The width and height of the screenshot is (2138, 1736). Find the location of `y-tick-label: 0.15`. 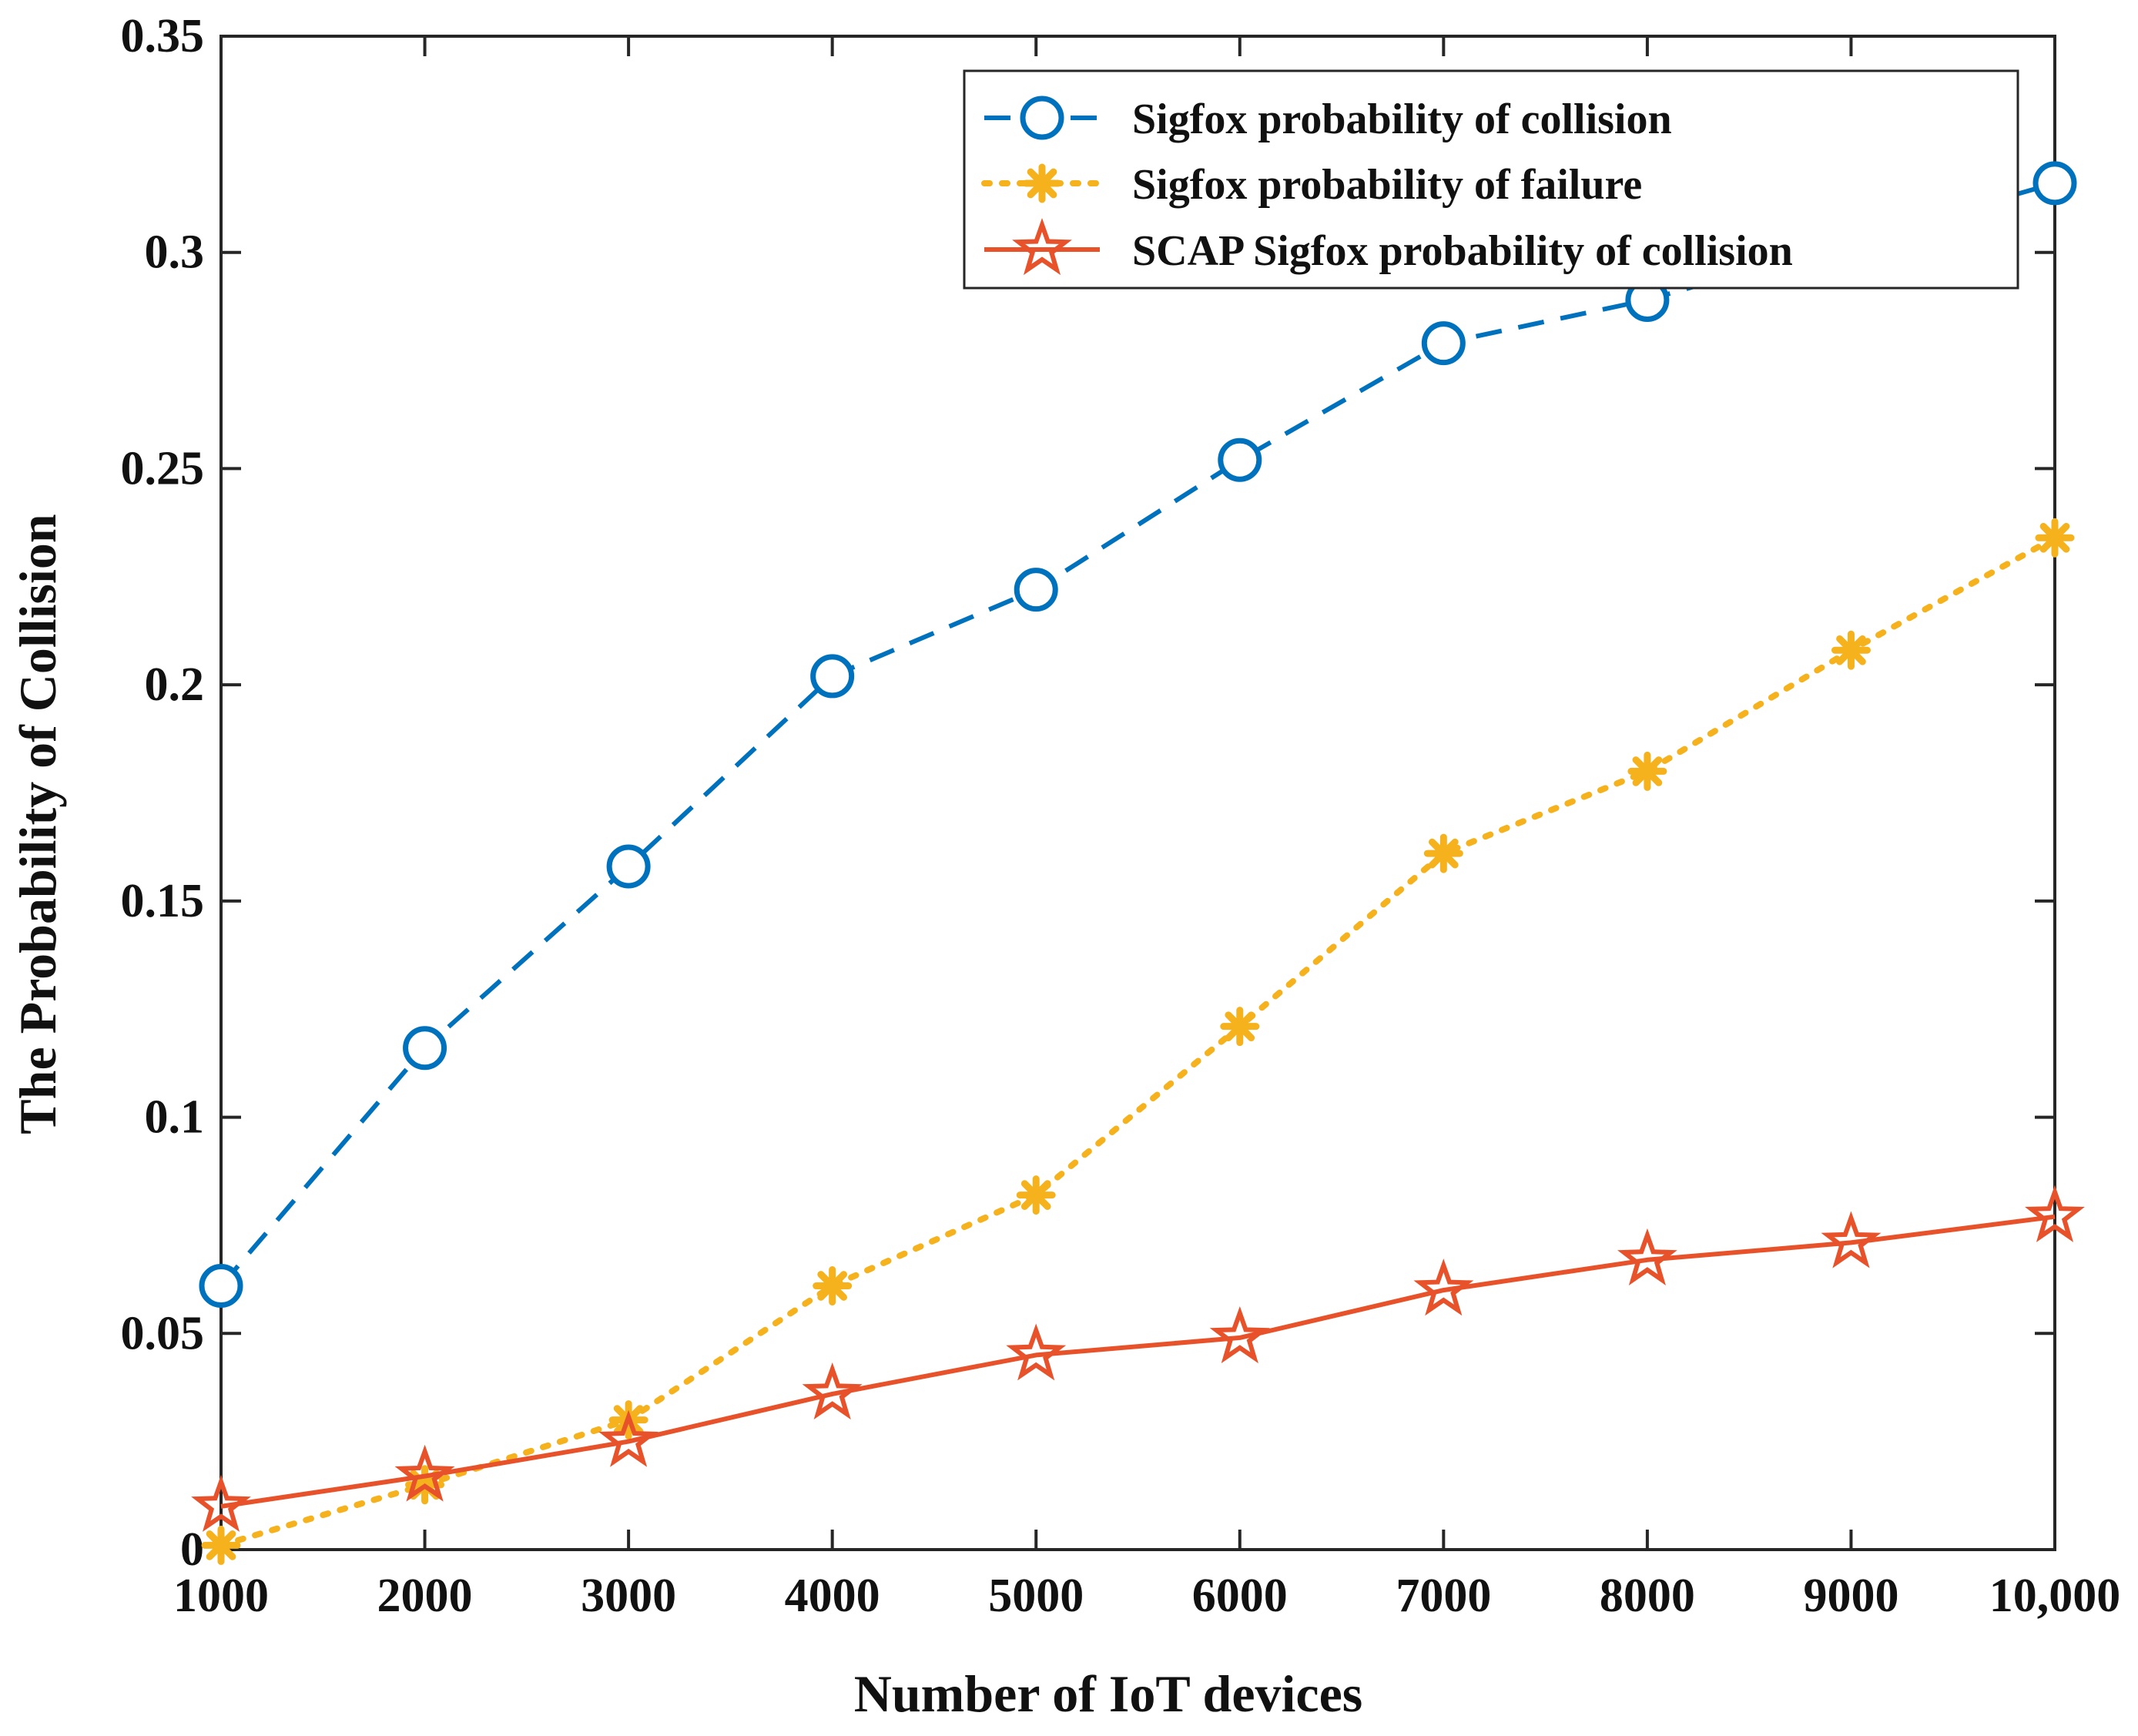

y-tick-label: 0.15 is located at coordinates (163, 901).